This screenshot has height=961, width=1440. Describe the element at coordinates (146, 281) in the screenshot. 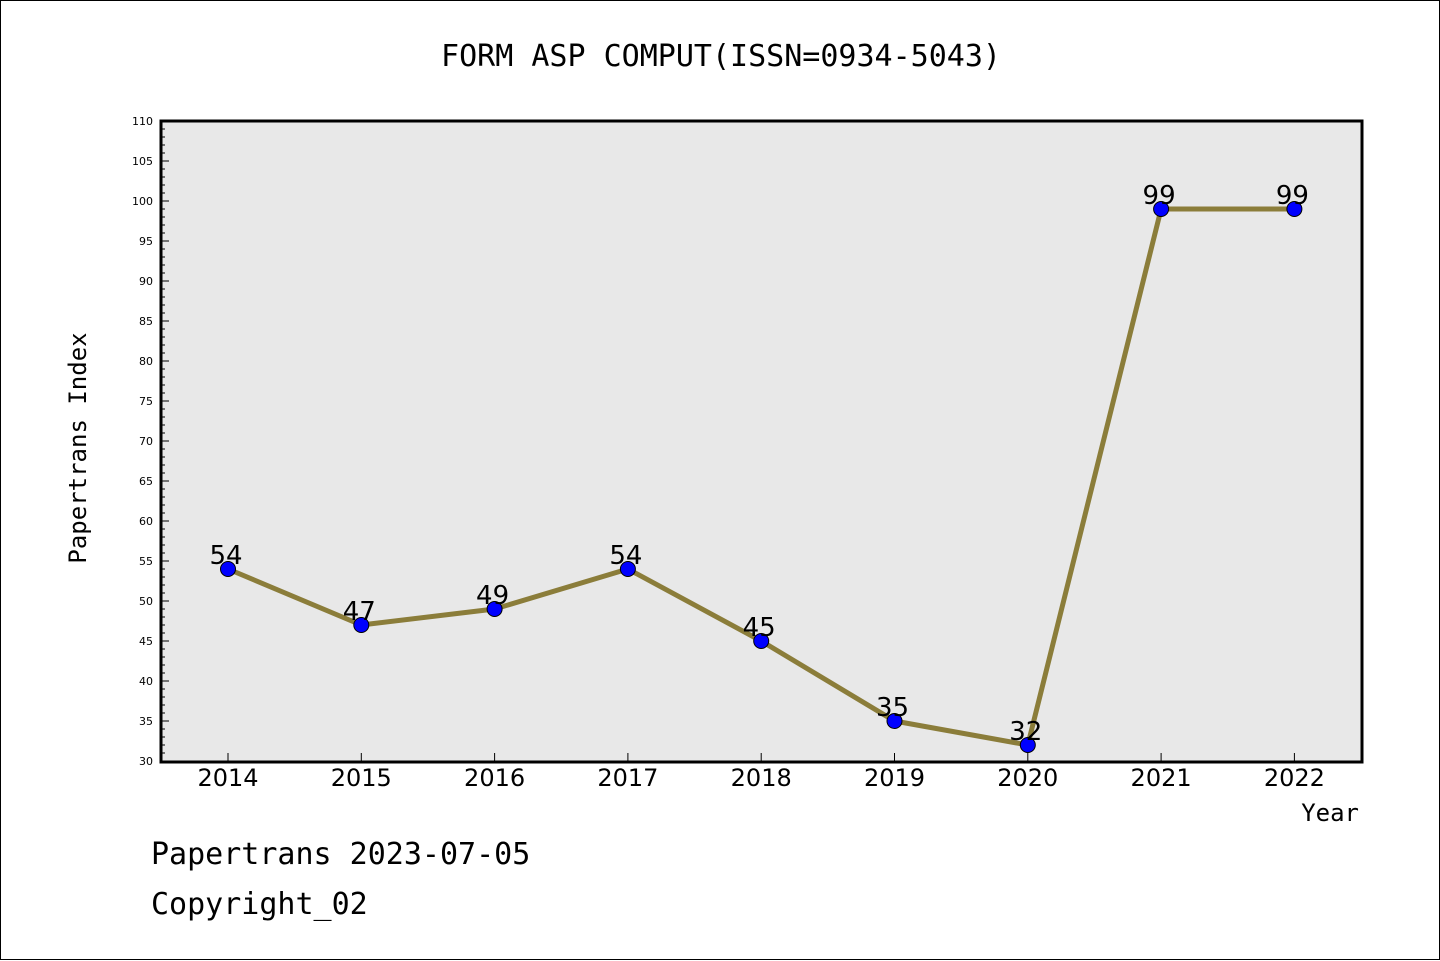

I see `y-tick-label: 90` at that location.